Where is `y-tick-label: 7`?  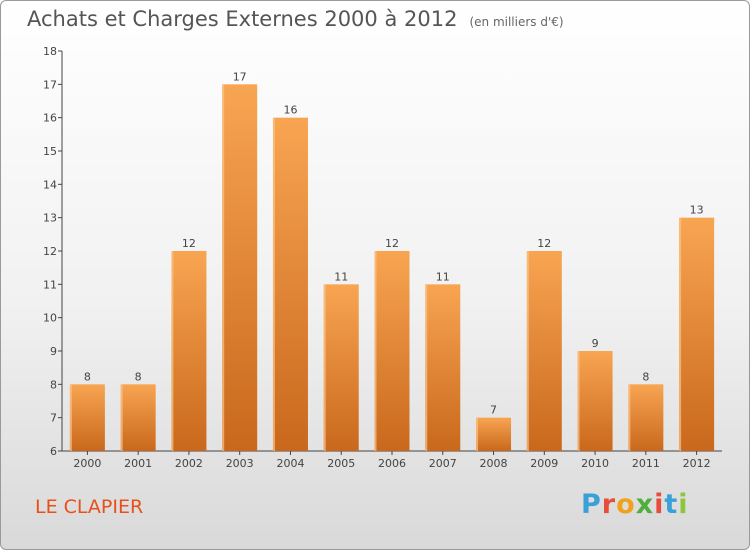
y-tick-label: 7 is located at coordinates (53, 418).